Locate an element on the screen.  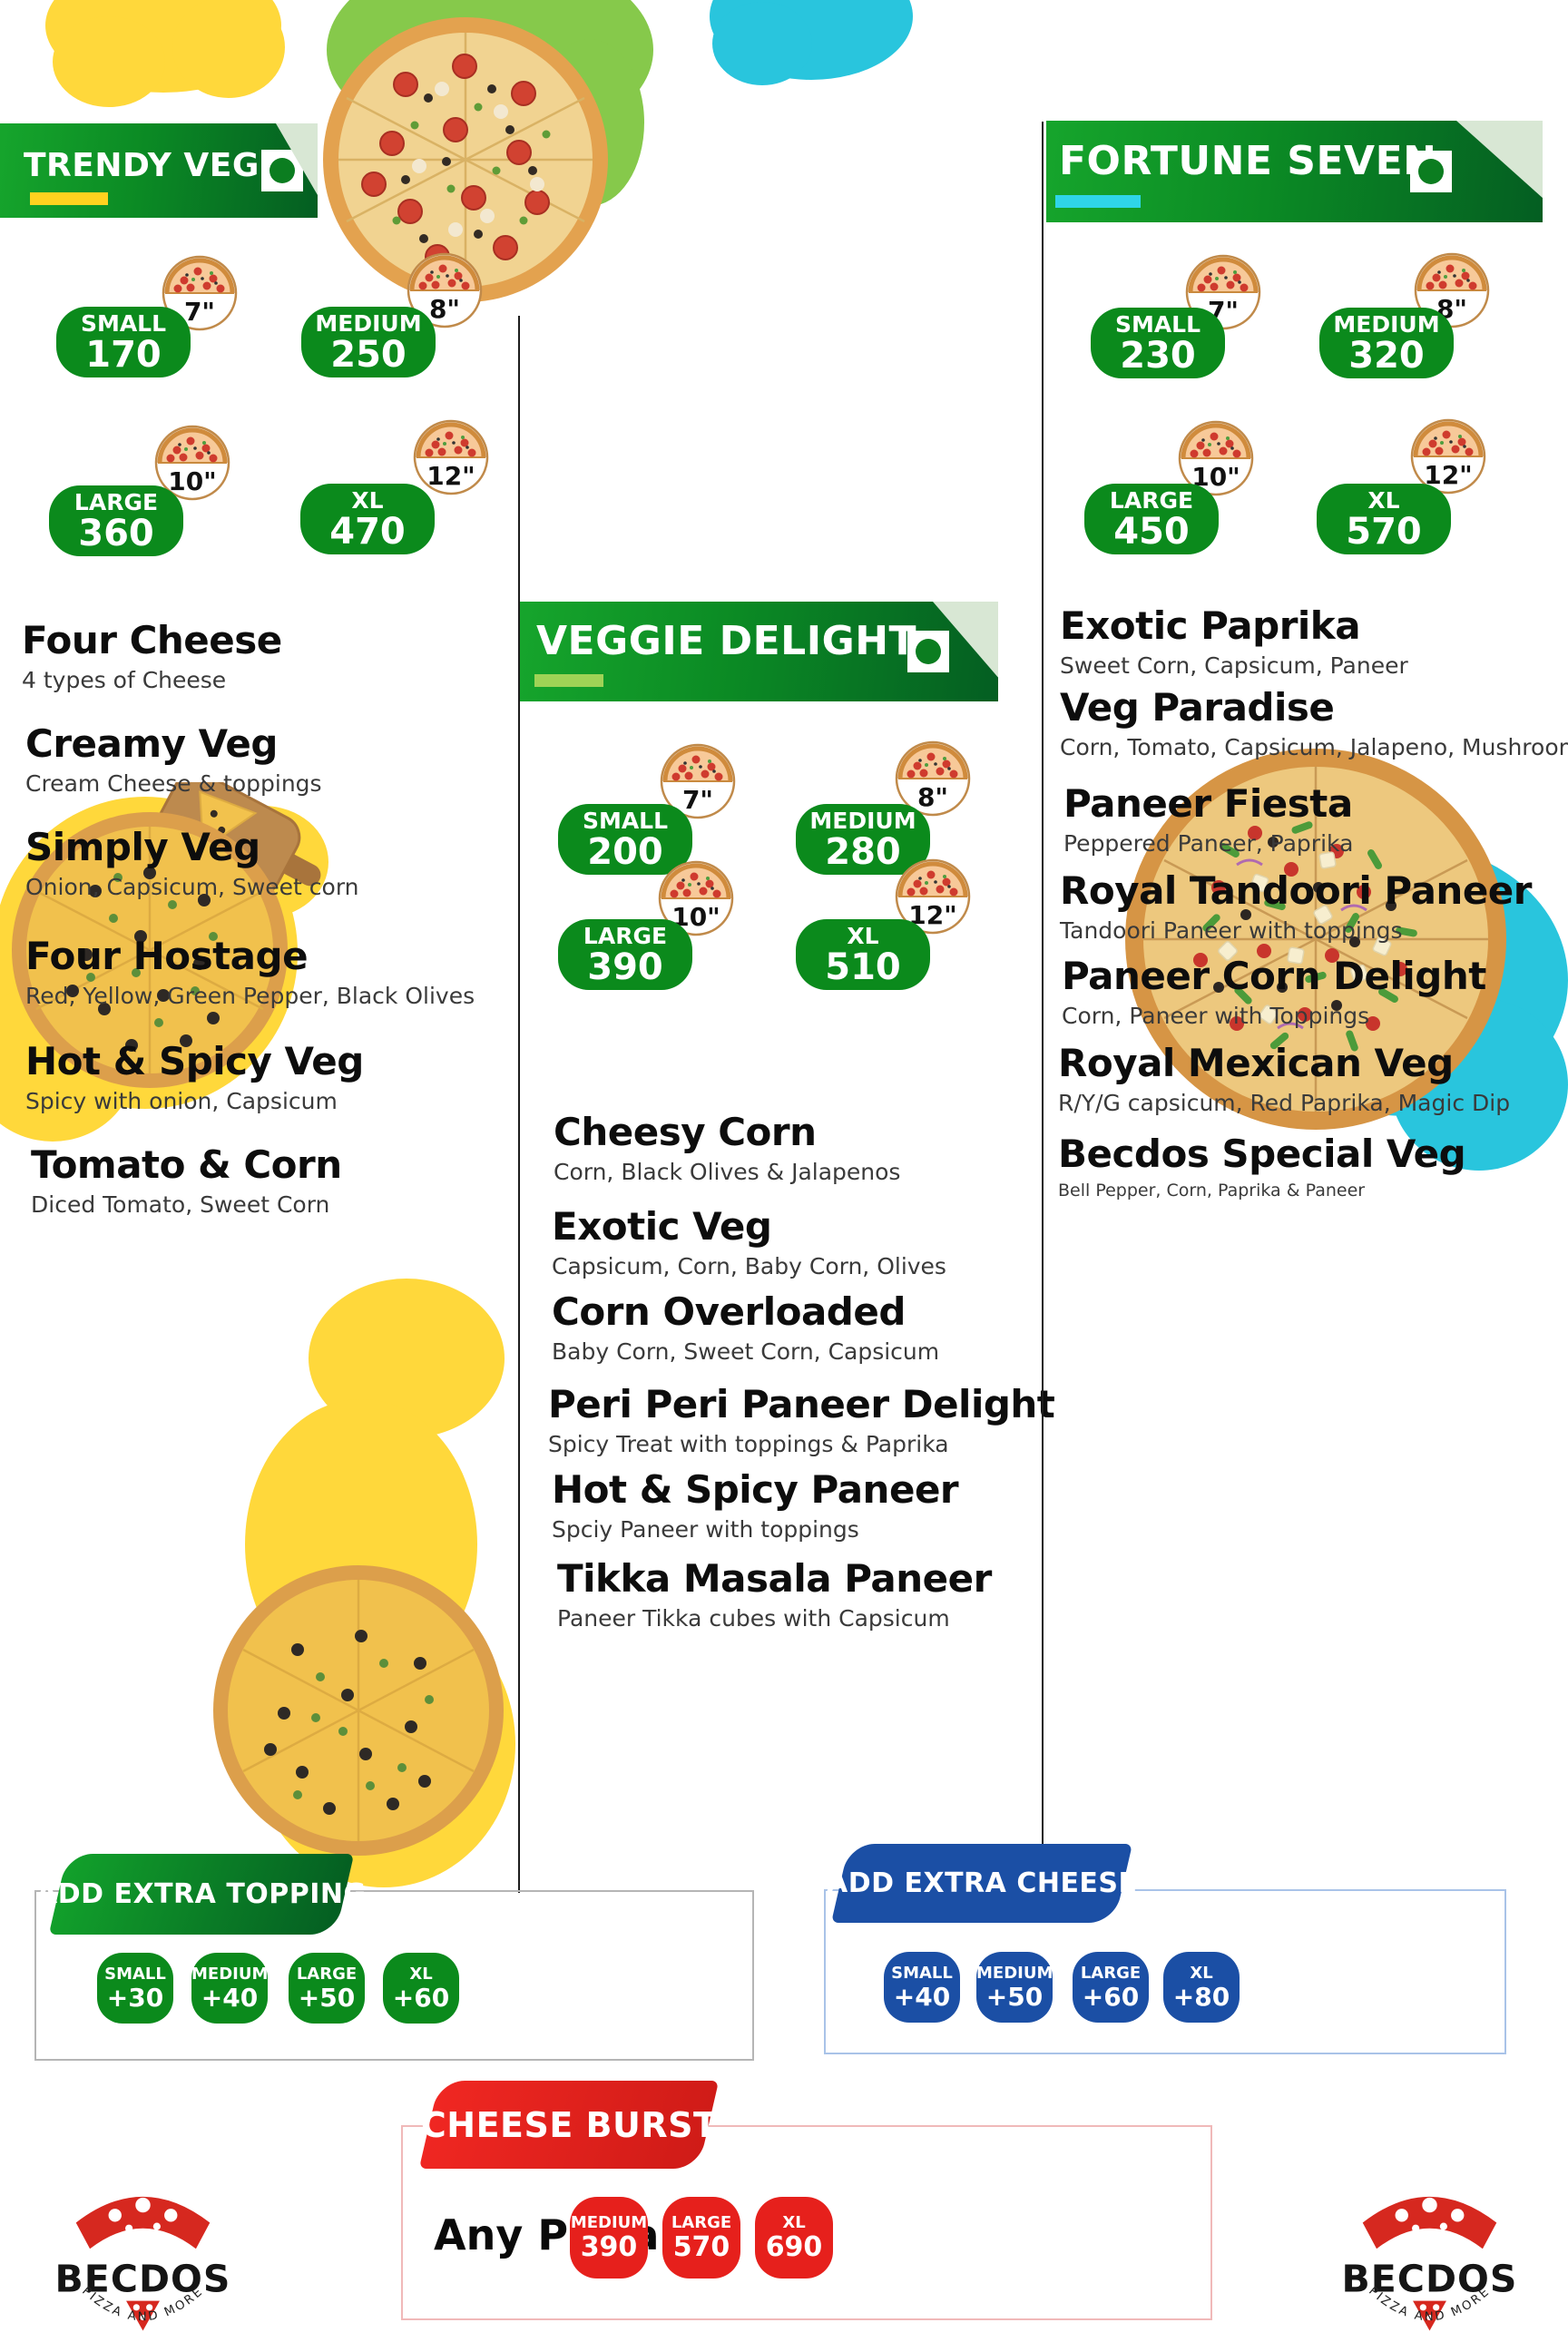
size-price-pill: MEDIUM 320 is located at coordinates (1386, 343).